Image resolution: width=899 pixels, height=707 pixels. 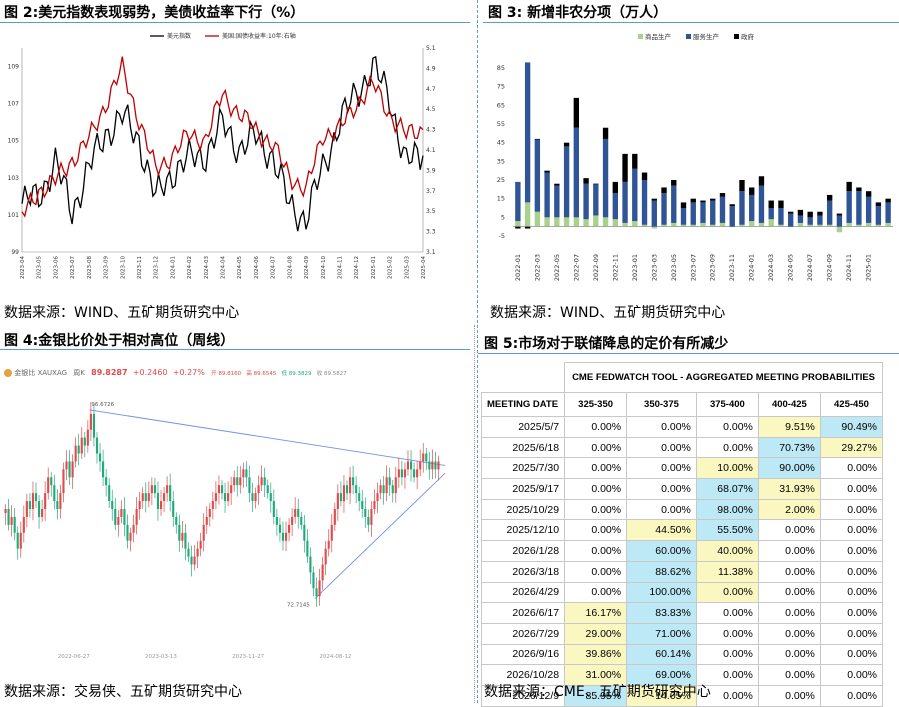 I want to click on fig4-low: 低 89.3829, so click(x=296, y=374).